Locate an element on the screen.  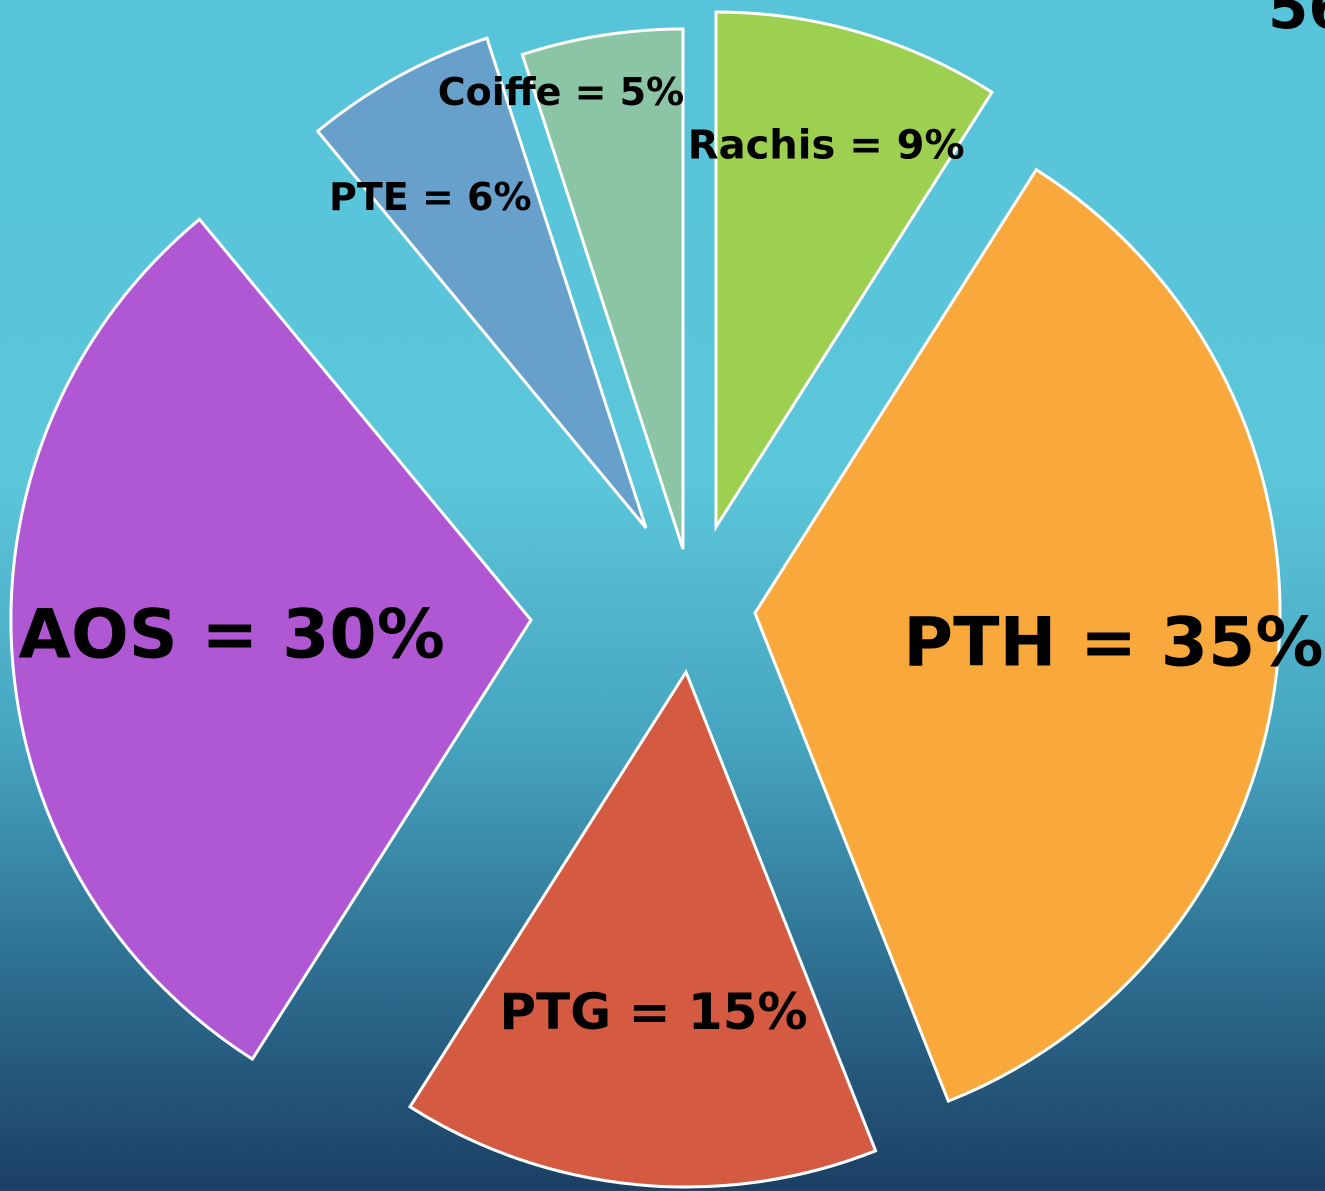
slice-label-1: Rachis = 9% is located at coordinates (826, 146).